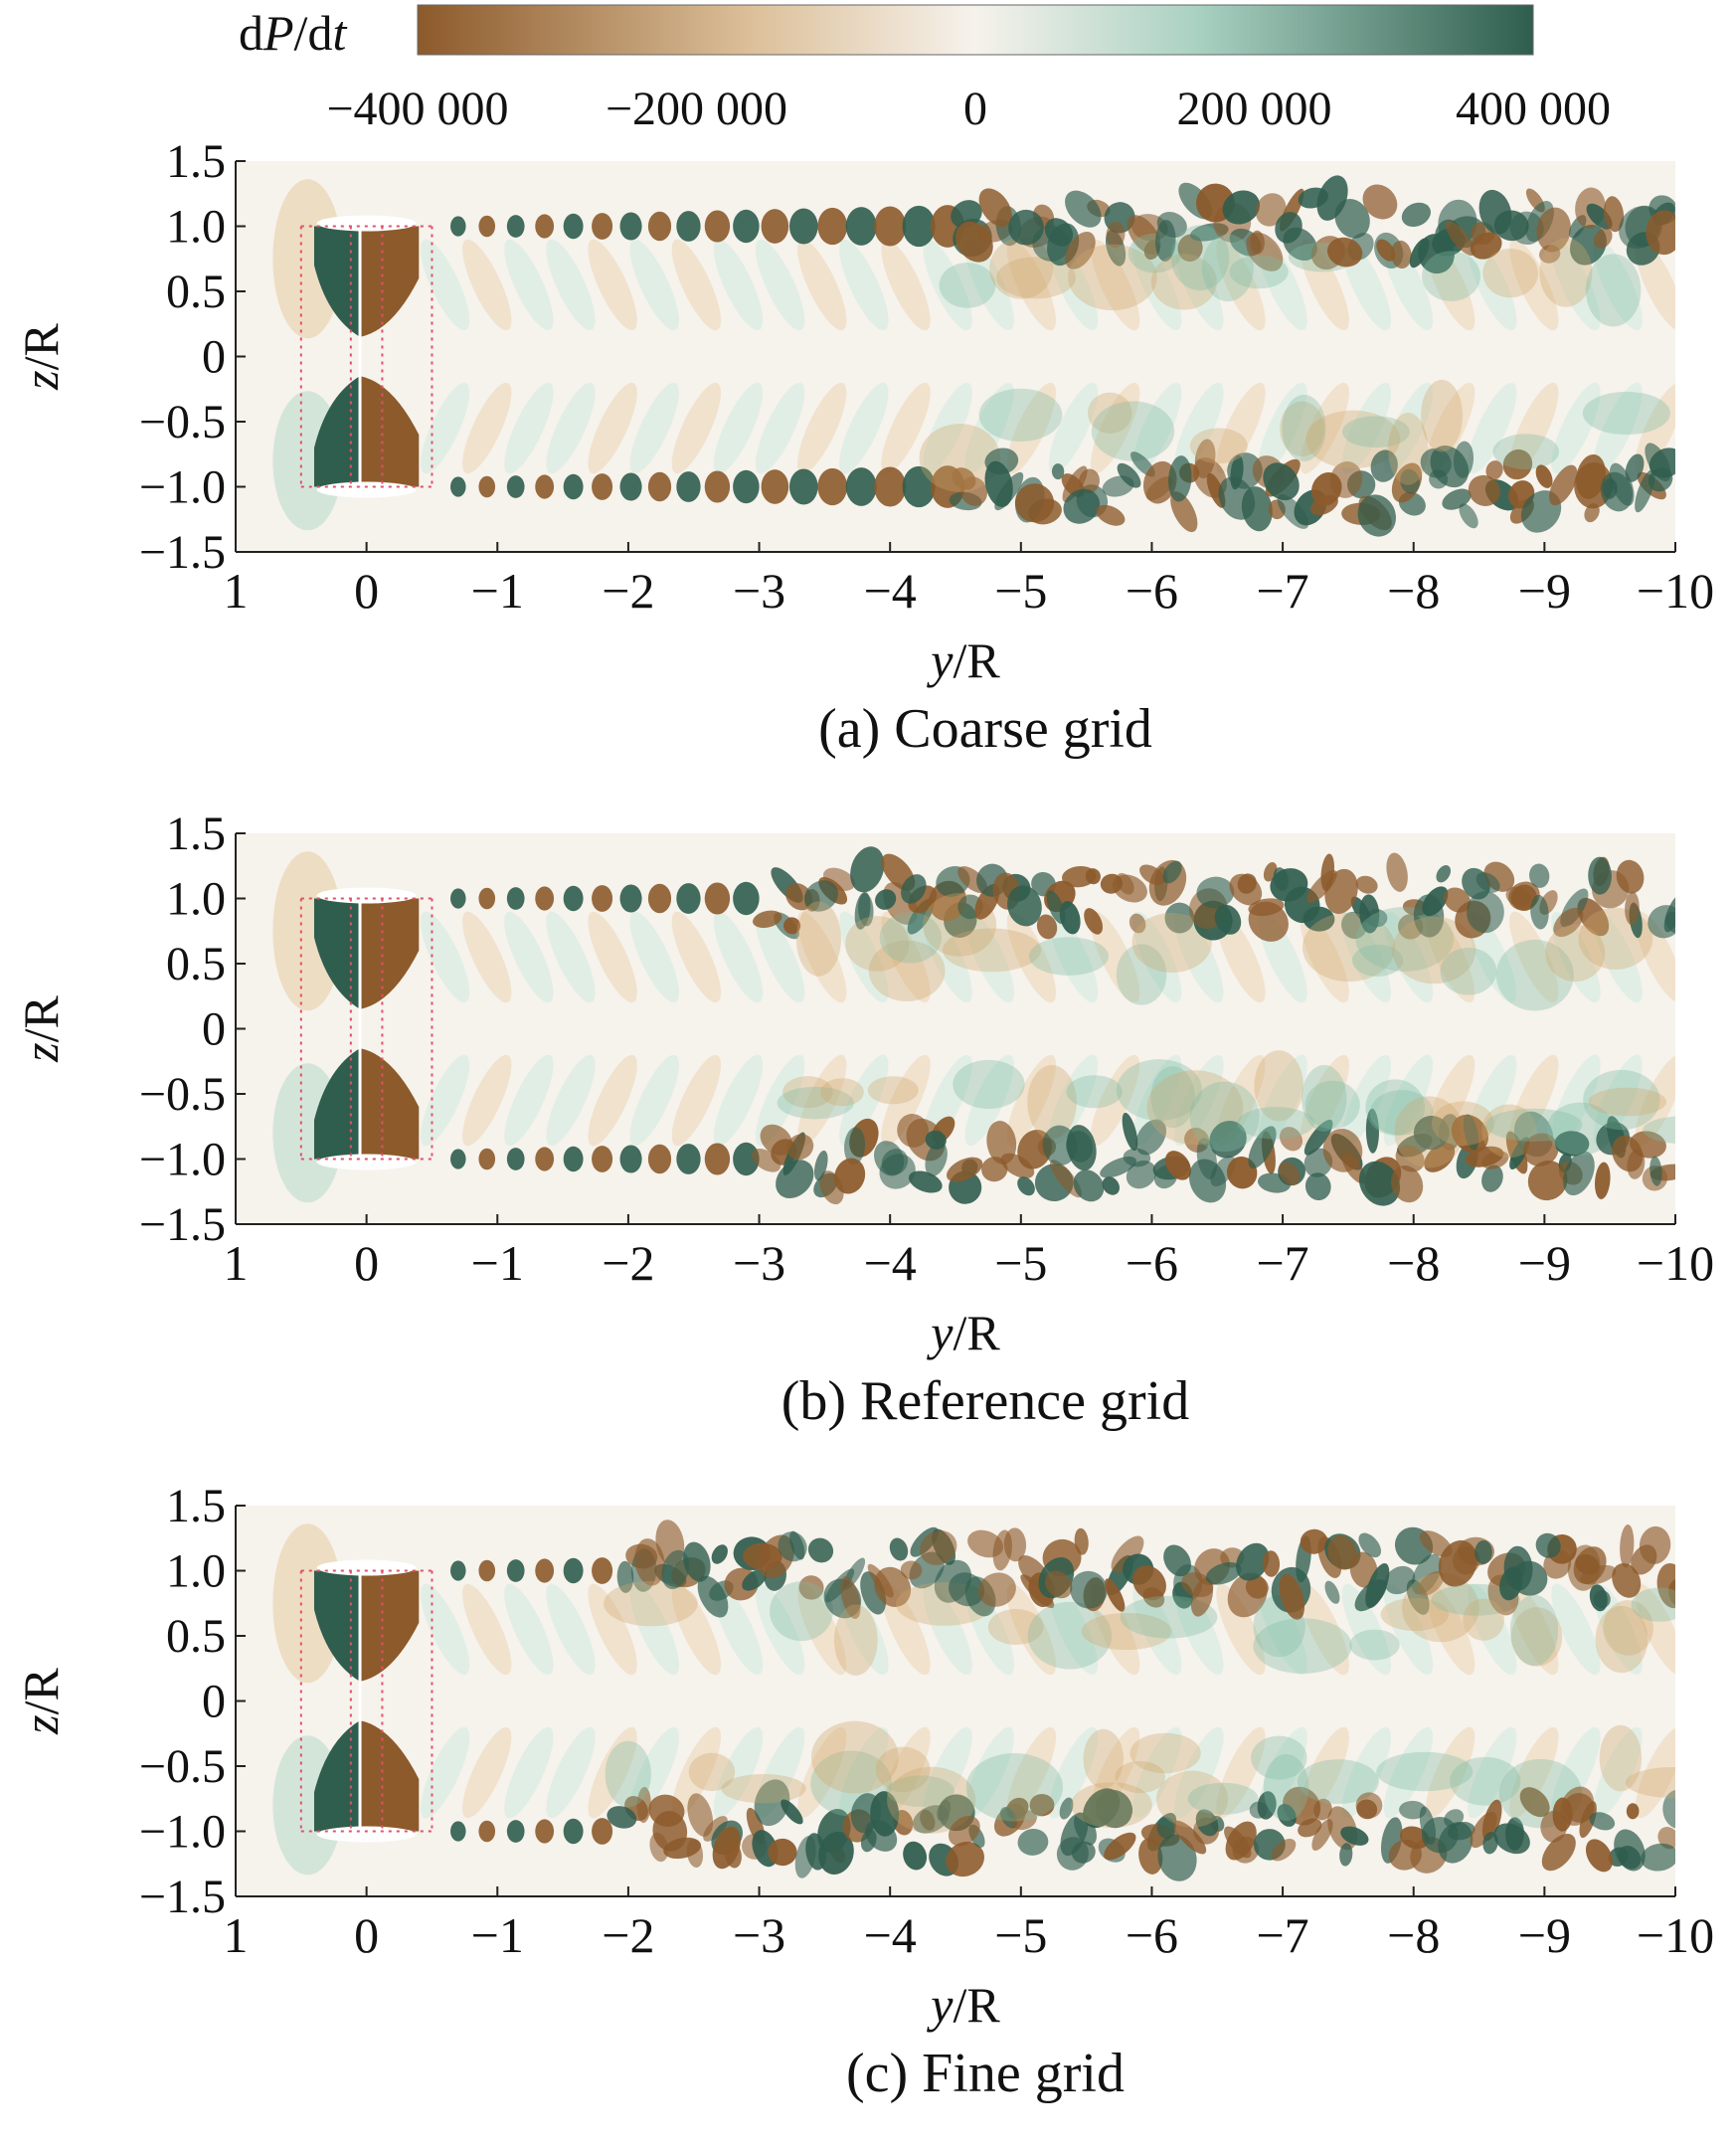  Describe the element at coordinates (1413, 1263) in the screenshot. I see `x-tick-label-9: −8` at that location.